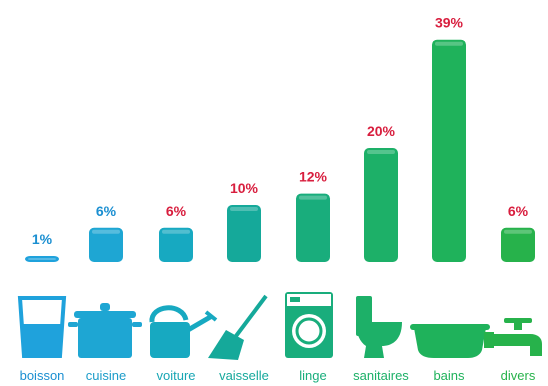  I want to click on watering-can-icon, so click(183, 331).